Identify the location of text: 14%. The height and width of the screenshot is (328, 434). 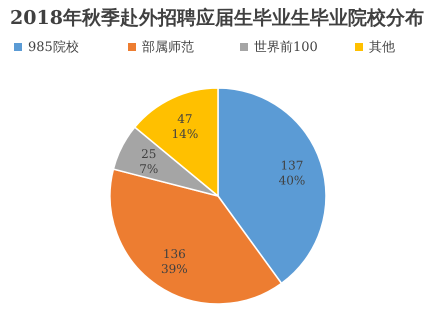
(185, 134).